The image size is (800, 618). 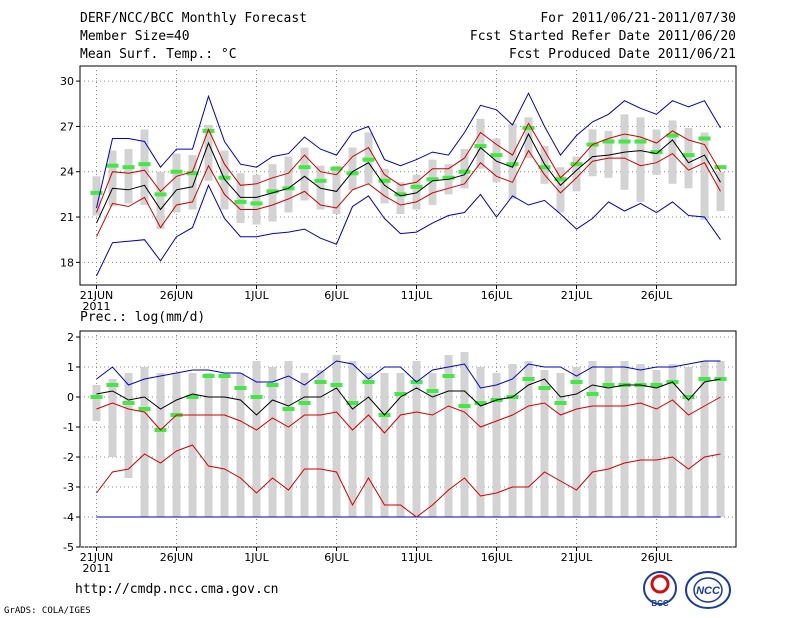 I want to click on prec-xtick-label: 11JUL, so click(x=417, y=557).